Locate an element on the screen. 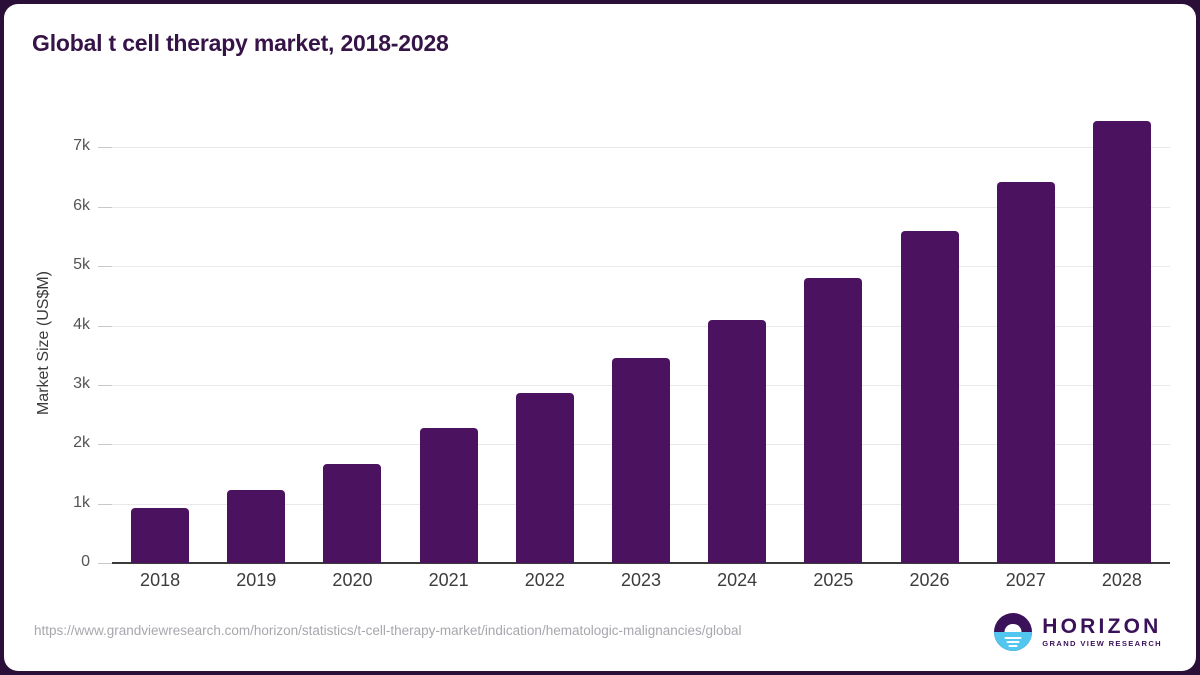 This screenshot has height=675, width=1200. horizon-logo: HORIZON GRAND VIEW RESEARCH is located at coordinates (1078, 632).